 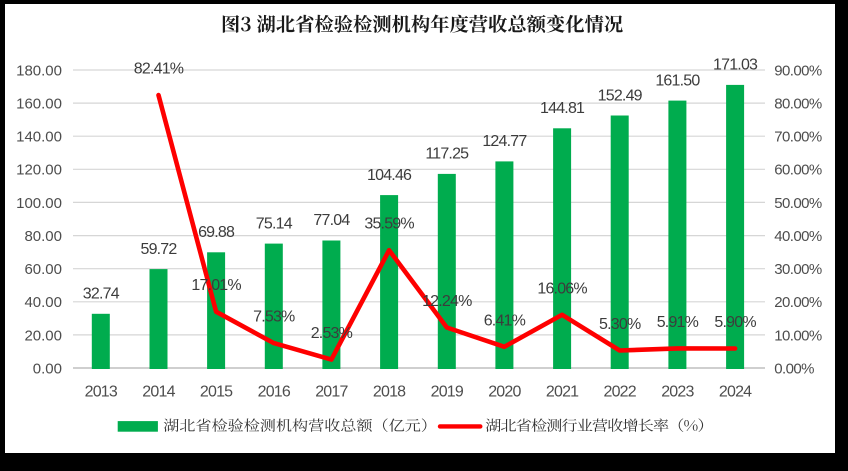 What do you see at coordinates (101, 294) in the screenshot?
I see `svg-text: 32.74` at bounding box center [101, 294].